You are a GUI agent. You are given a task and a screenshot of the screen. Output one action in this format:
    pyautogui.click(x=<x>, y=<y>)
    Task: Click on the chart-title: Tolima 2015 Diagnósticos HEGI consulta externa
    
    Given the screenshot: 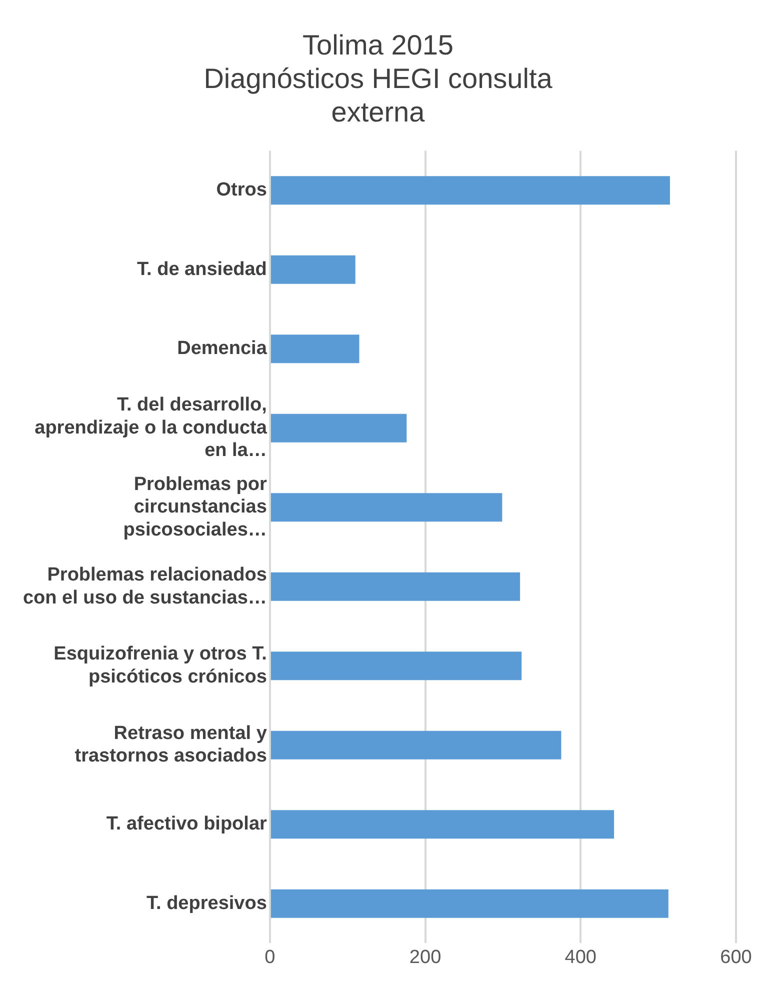 What is the action you would take?
    pyautogui.click(x=378, y=79)
    